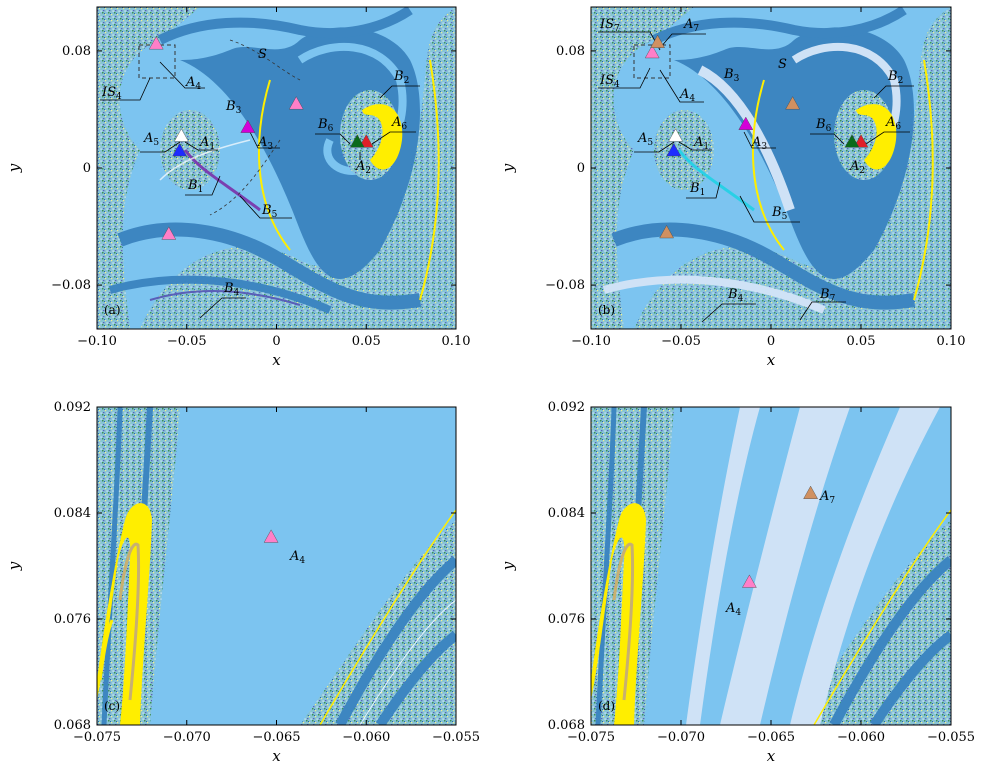  I want to click on panel-d-points, so click(780, 536).